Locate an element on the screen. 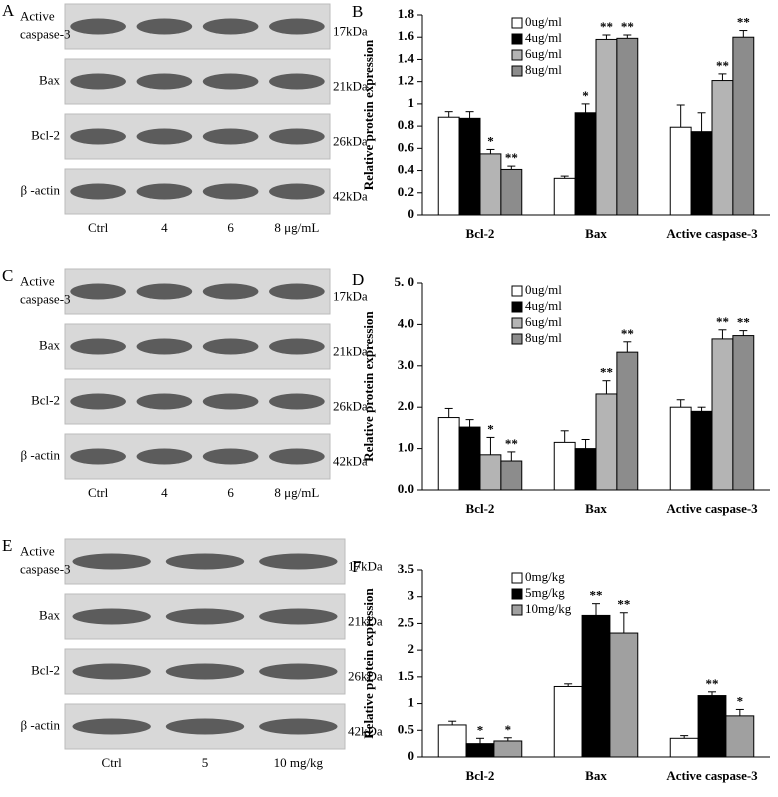 The image size is (778, 797). kda-label: 17kDa is located at coordinates (350, 30).